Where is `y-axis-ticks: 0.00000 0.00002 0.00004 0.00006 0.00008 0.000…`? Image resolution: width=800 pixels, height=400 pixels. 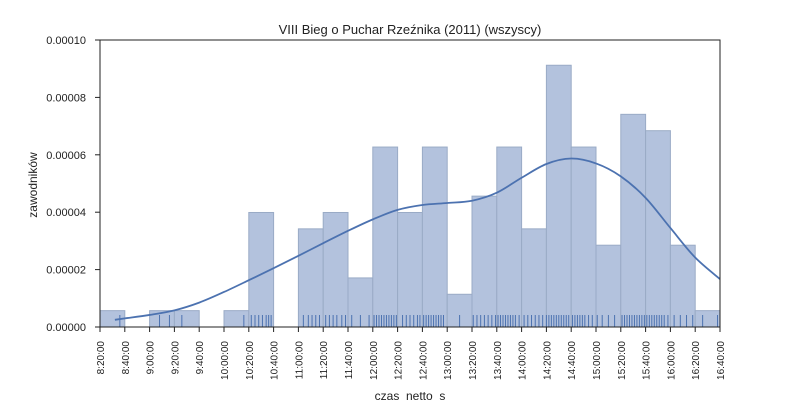 y-axis-ticks: 0.00000 0.00002 0.00004 0.00006 0.00008 0.000… is located at coordinates (73, 184).